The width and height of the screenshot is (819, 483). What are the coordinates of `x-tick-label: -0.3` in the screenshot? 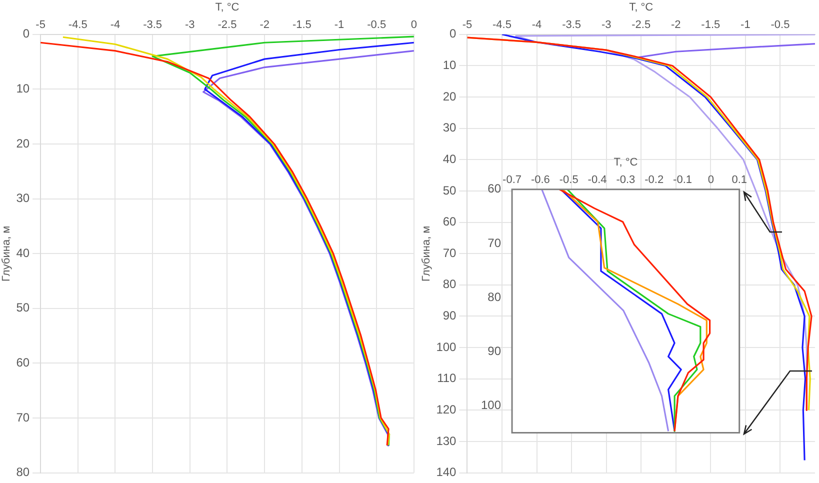 It's located at (626, 180).